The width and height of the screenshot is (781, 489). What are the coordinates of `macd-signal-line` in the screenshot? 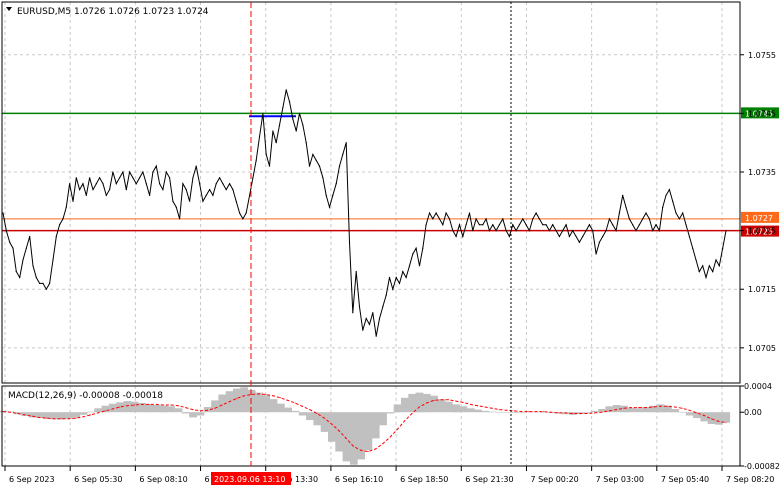 It's located at (364, 423).